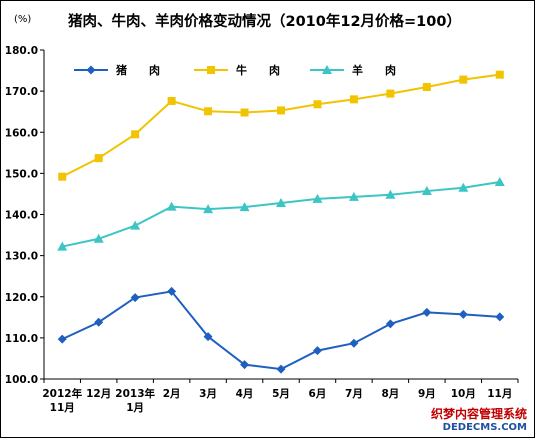 This screenshot has height=438, width=535. Describe the element at coordinates (208, 394) in the screenshot. I see `x-tick-label: 3月` at that location.